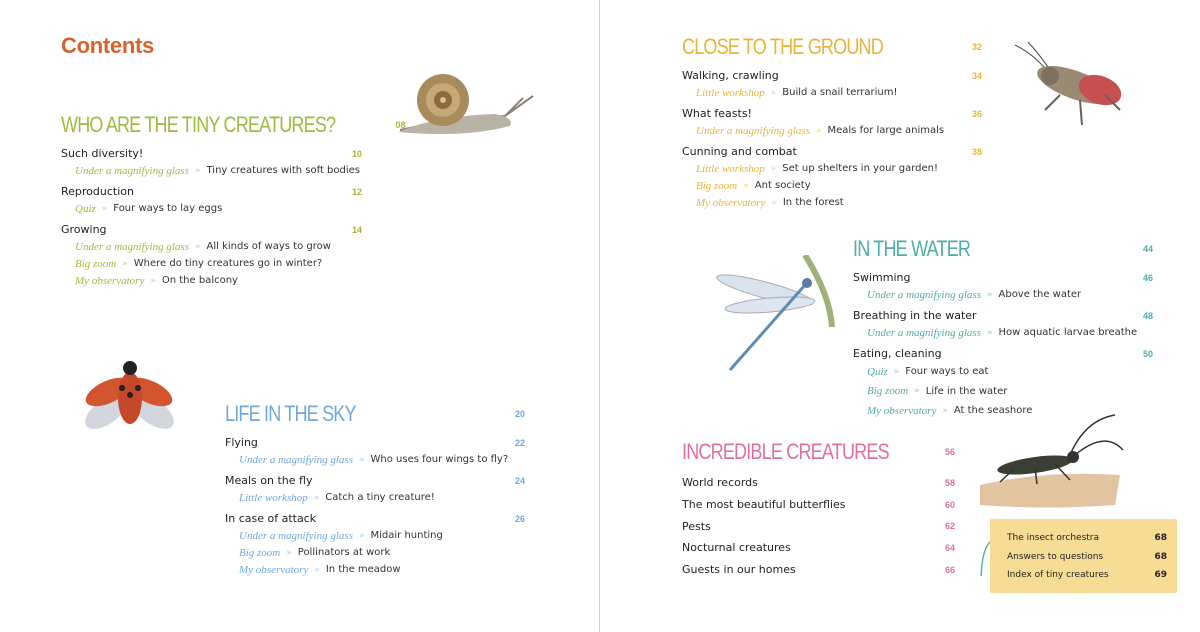 This screenshot has height=632, width=1200. I want to click on section-header: Who are the tiny creatures? 08, so click(233, 125).